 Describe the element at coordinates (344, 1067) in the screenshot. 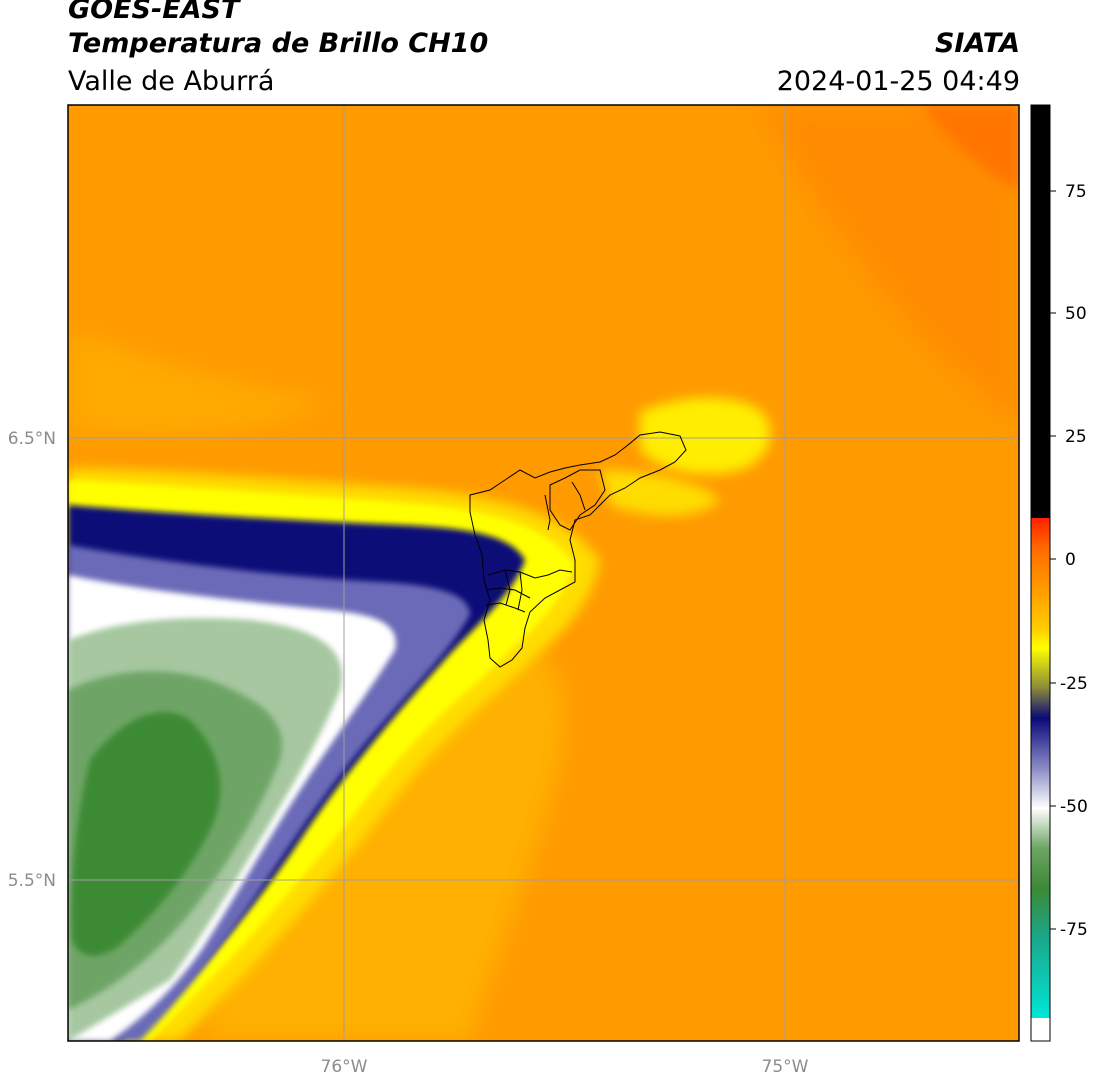

I see `lon-label-76w: 76°W` at that location.